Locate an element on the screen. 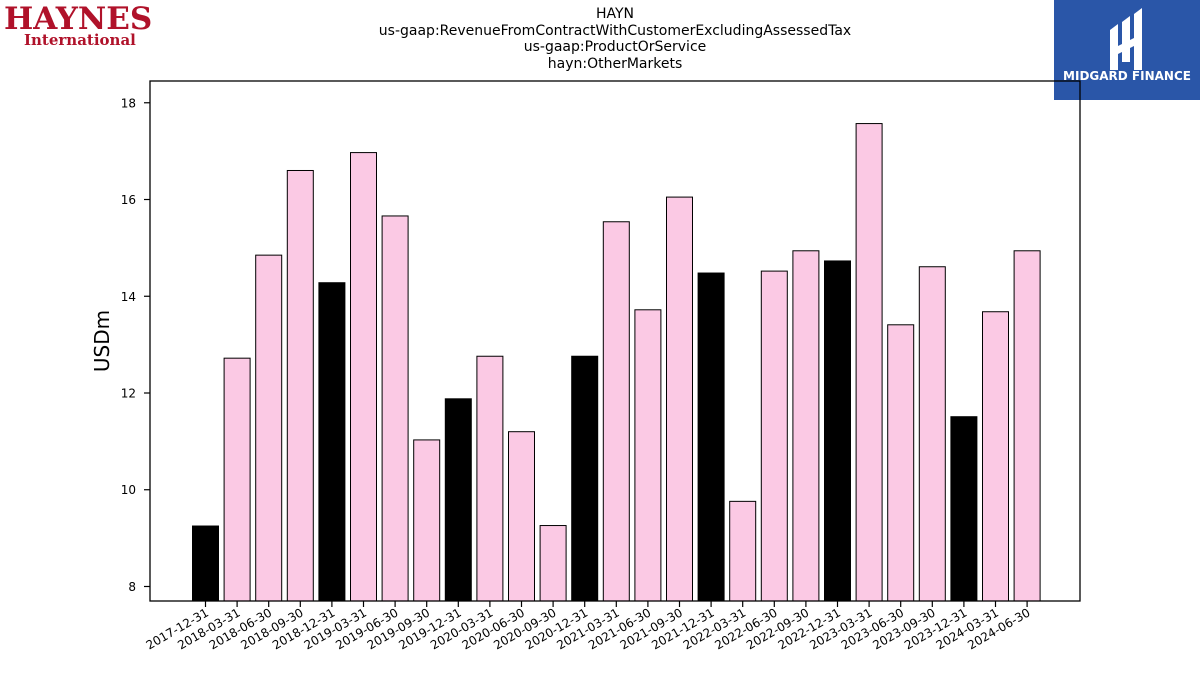  y-tick-label: 8 is located at coordinates (132, 587).